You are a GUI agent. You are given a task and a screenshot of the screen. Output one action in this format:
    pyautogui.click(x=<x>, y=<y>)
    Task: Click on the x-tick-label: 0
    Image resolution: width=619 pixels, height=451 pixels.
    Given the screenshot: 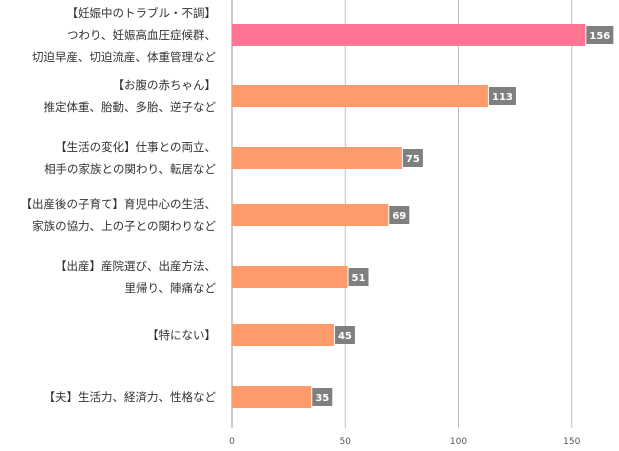 What is the action you would take?
    pyautogui.click(x=232, y=442)
    